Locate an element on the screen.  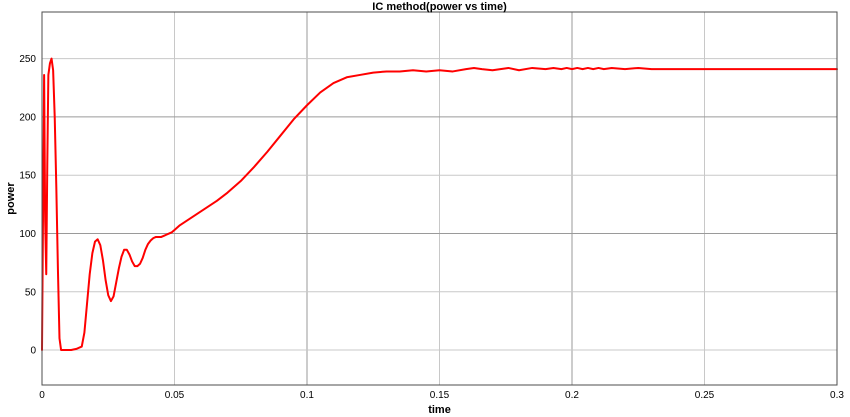
y-axis-label: power is located at coordinates (11, 198).